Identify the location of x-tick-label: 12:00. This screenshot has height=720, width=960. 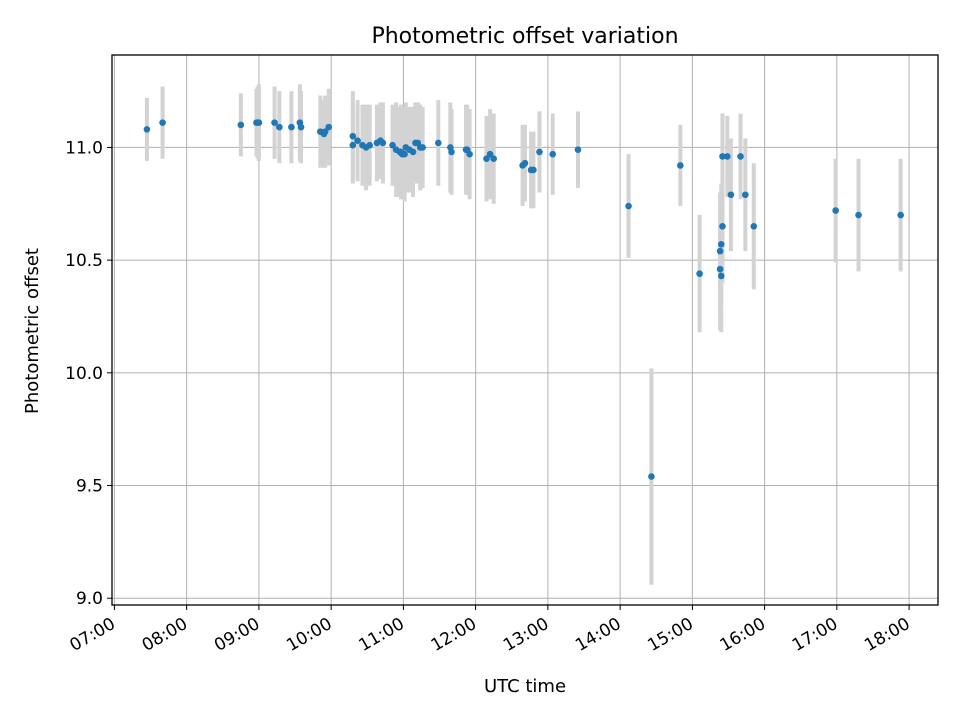
(454, 635).